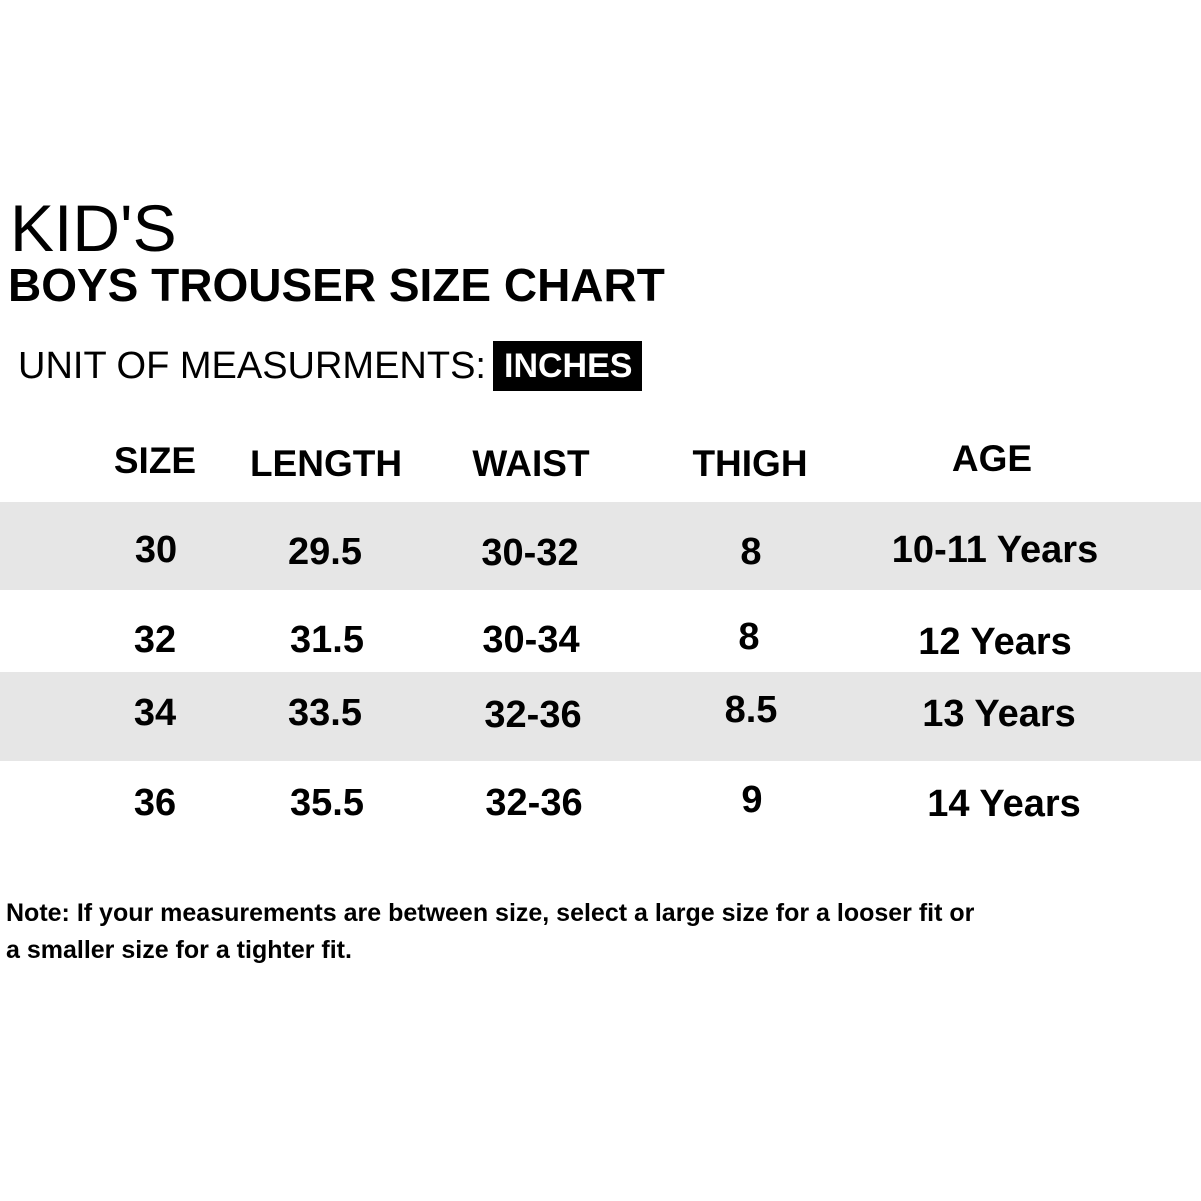  What do you see at coordinates (999, 714) in the screenshot?
I see `cell-age: 13 Years` at bounding box center [999, 714].